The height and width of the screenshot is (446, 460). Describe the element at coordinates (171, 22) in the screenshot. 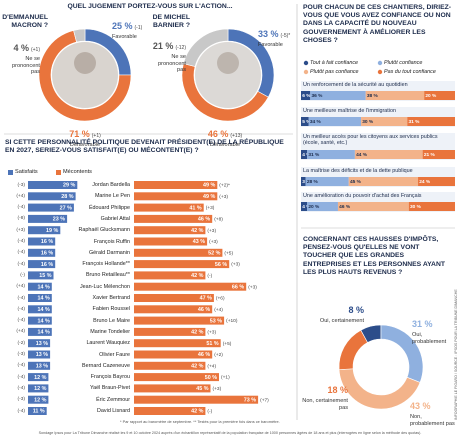

I see `chart-subtitle: DE MICHEL BARNIER ?` at that location.